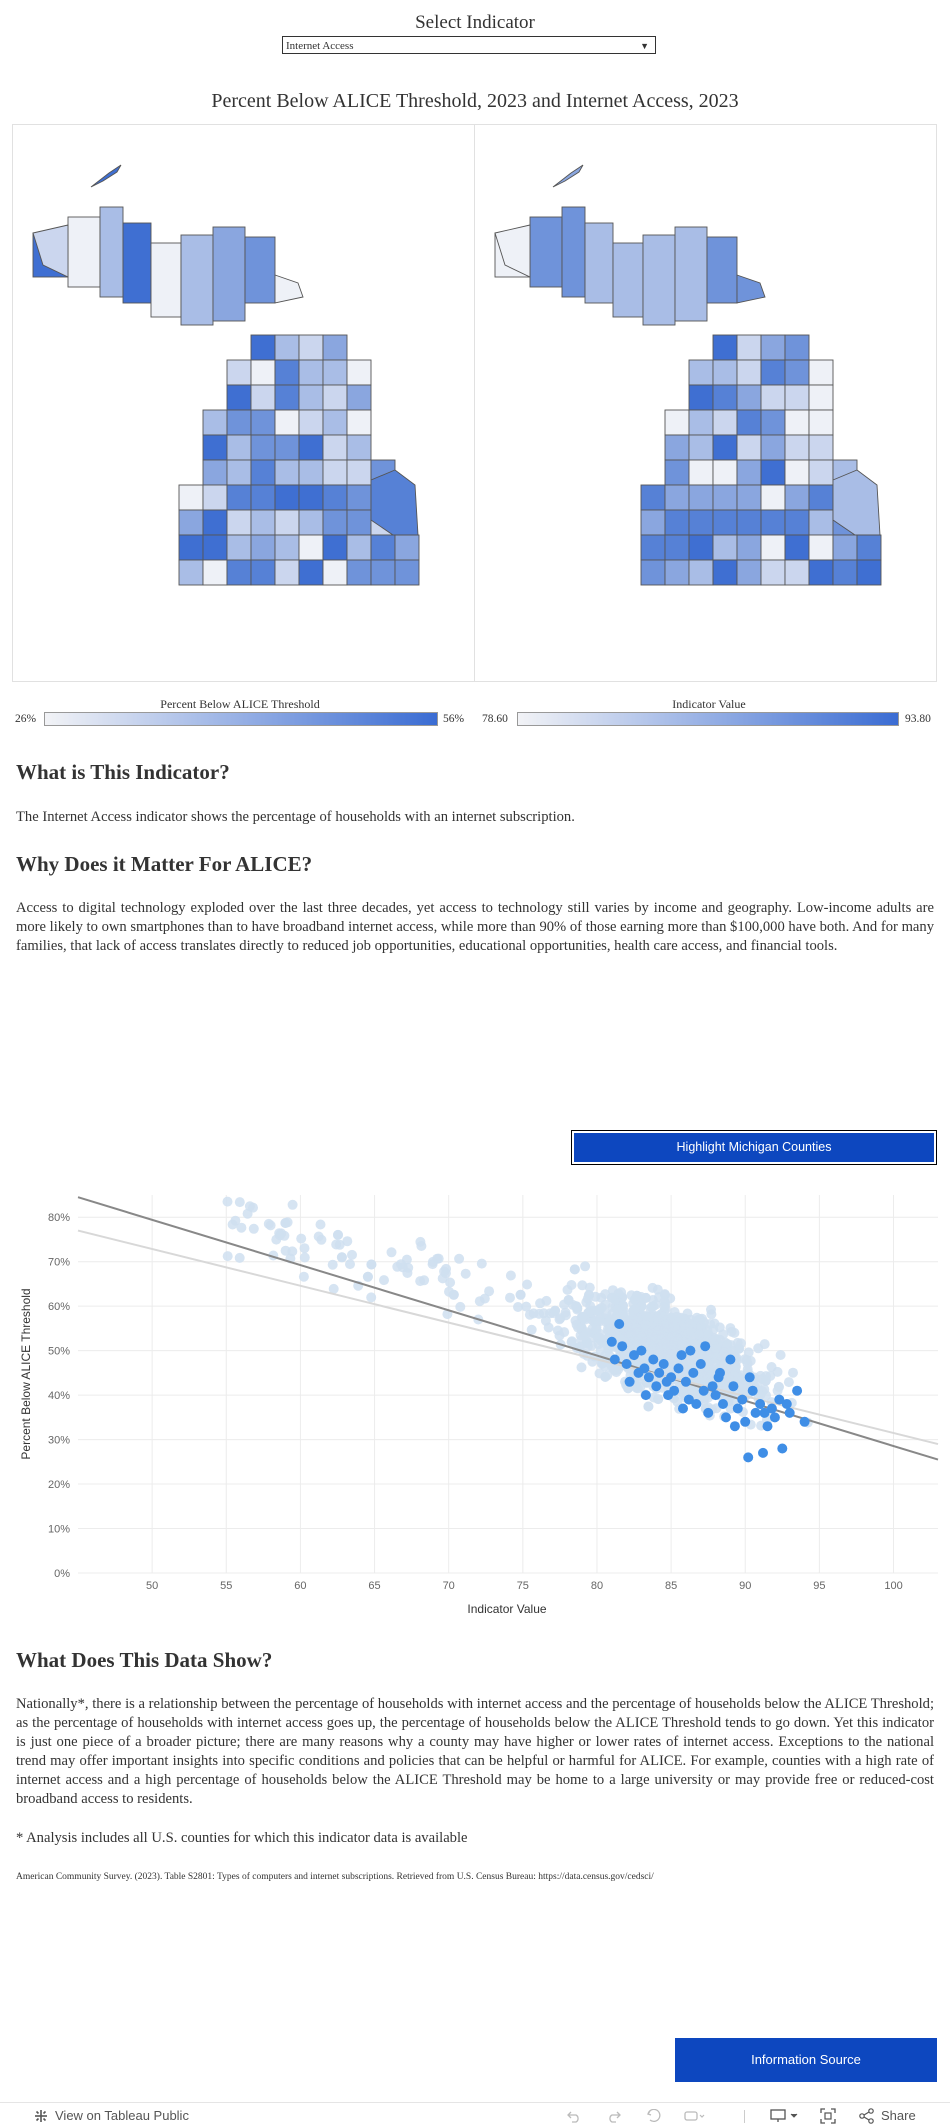 The width and height of the screenshot is (950, 2128). Describe the element at coordinates (614, 2116) in the screenshot. I see `redo-icon` at that location.